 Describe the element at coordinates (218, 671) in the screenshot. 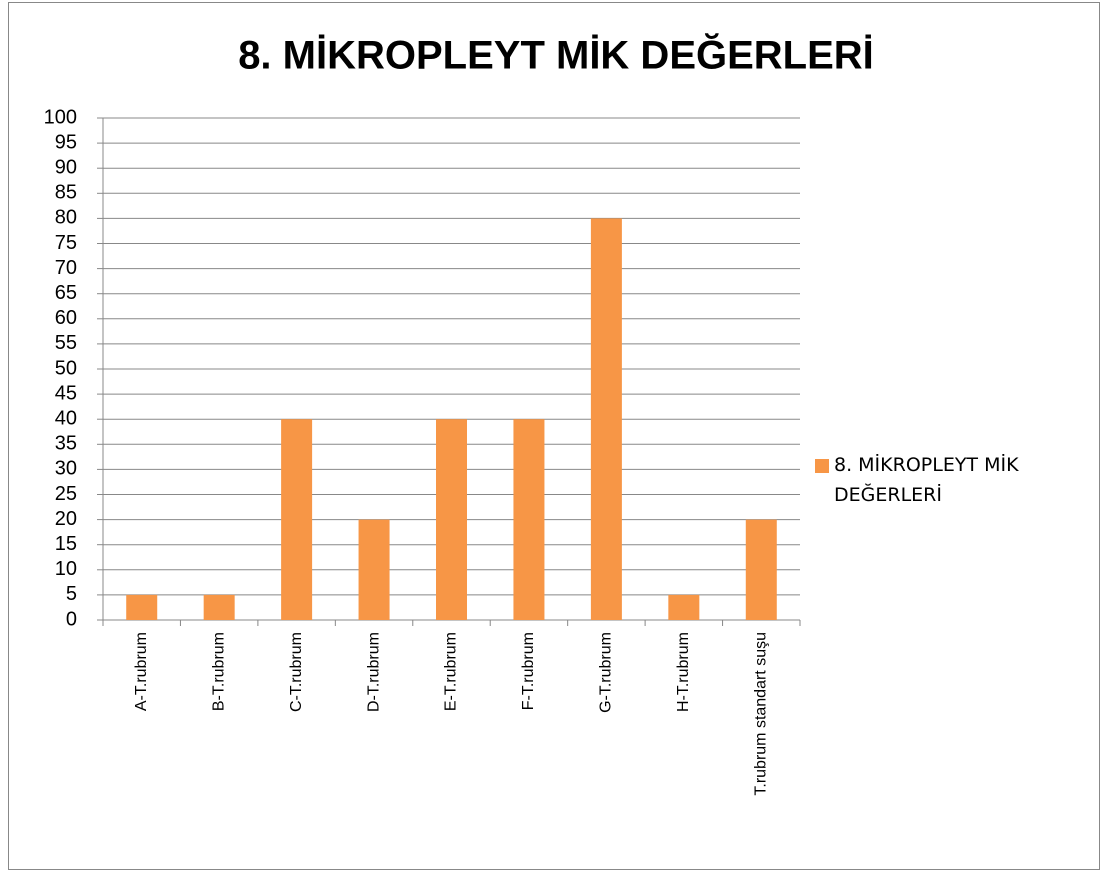

I see `x-tick-label: B-T.rubrum` at that location.